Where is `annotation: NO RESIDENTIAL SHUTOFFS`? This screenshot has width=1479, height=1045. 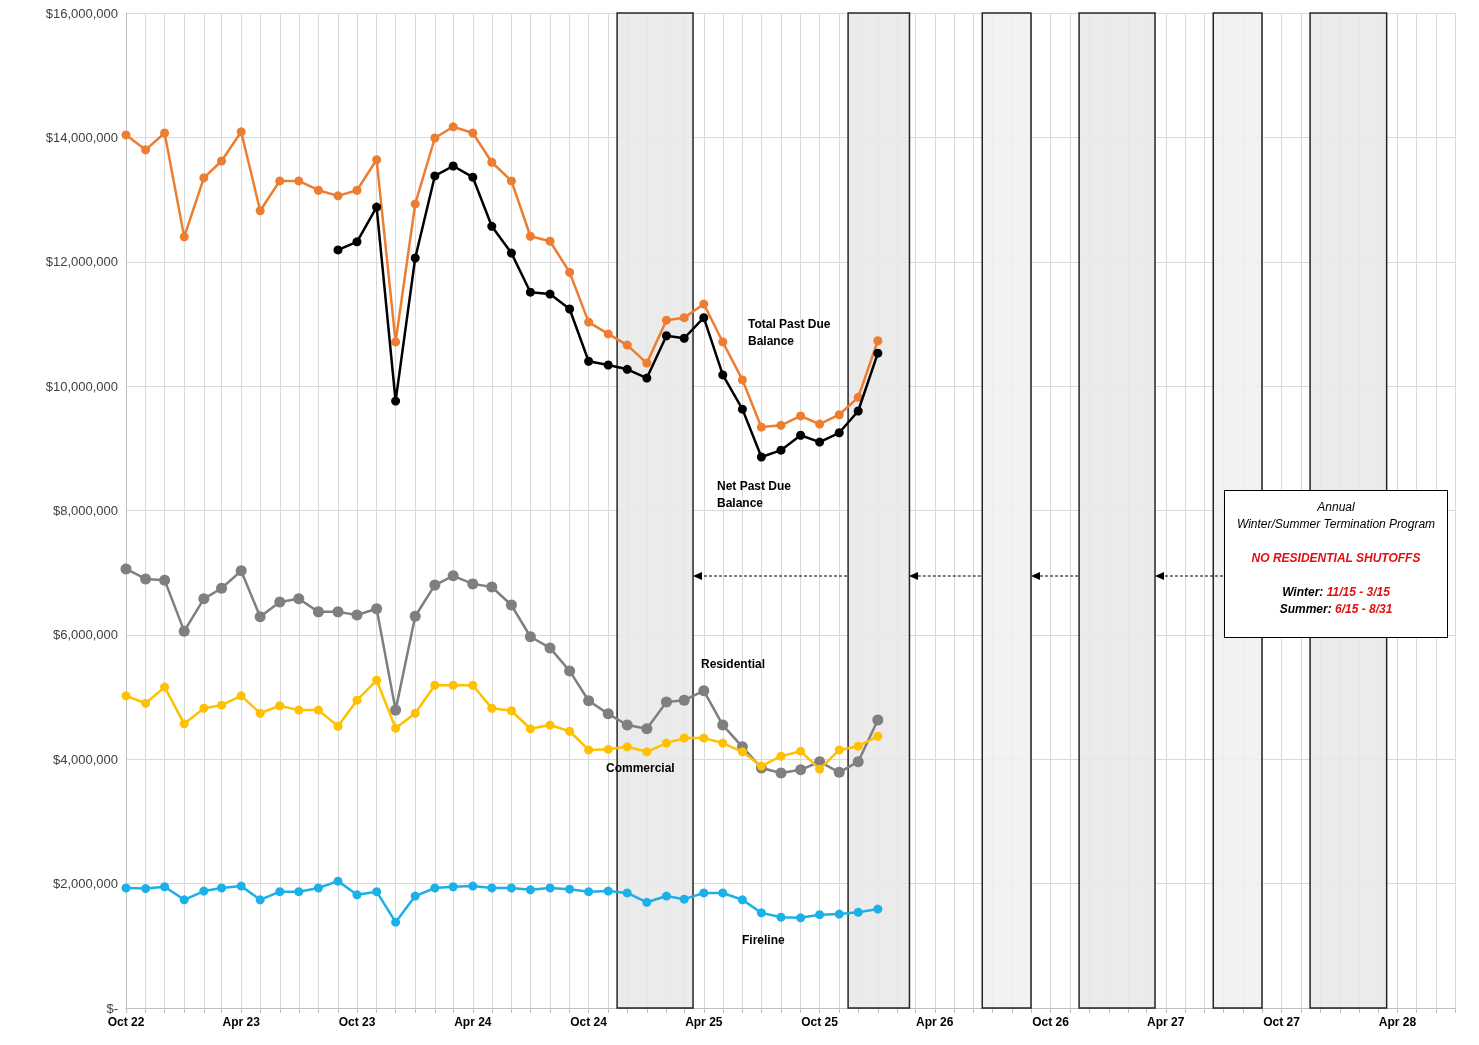
annotation: NO RESIDENTIAL SHUTOFFS is located at coordinates (1336, 558).